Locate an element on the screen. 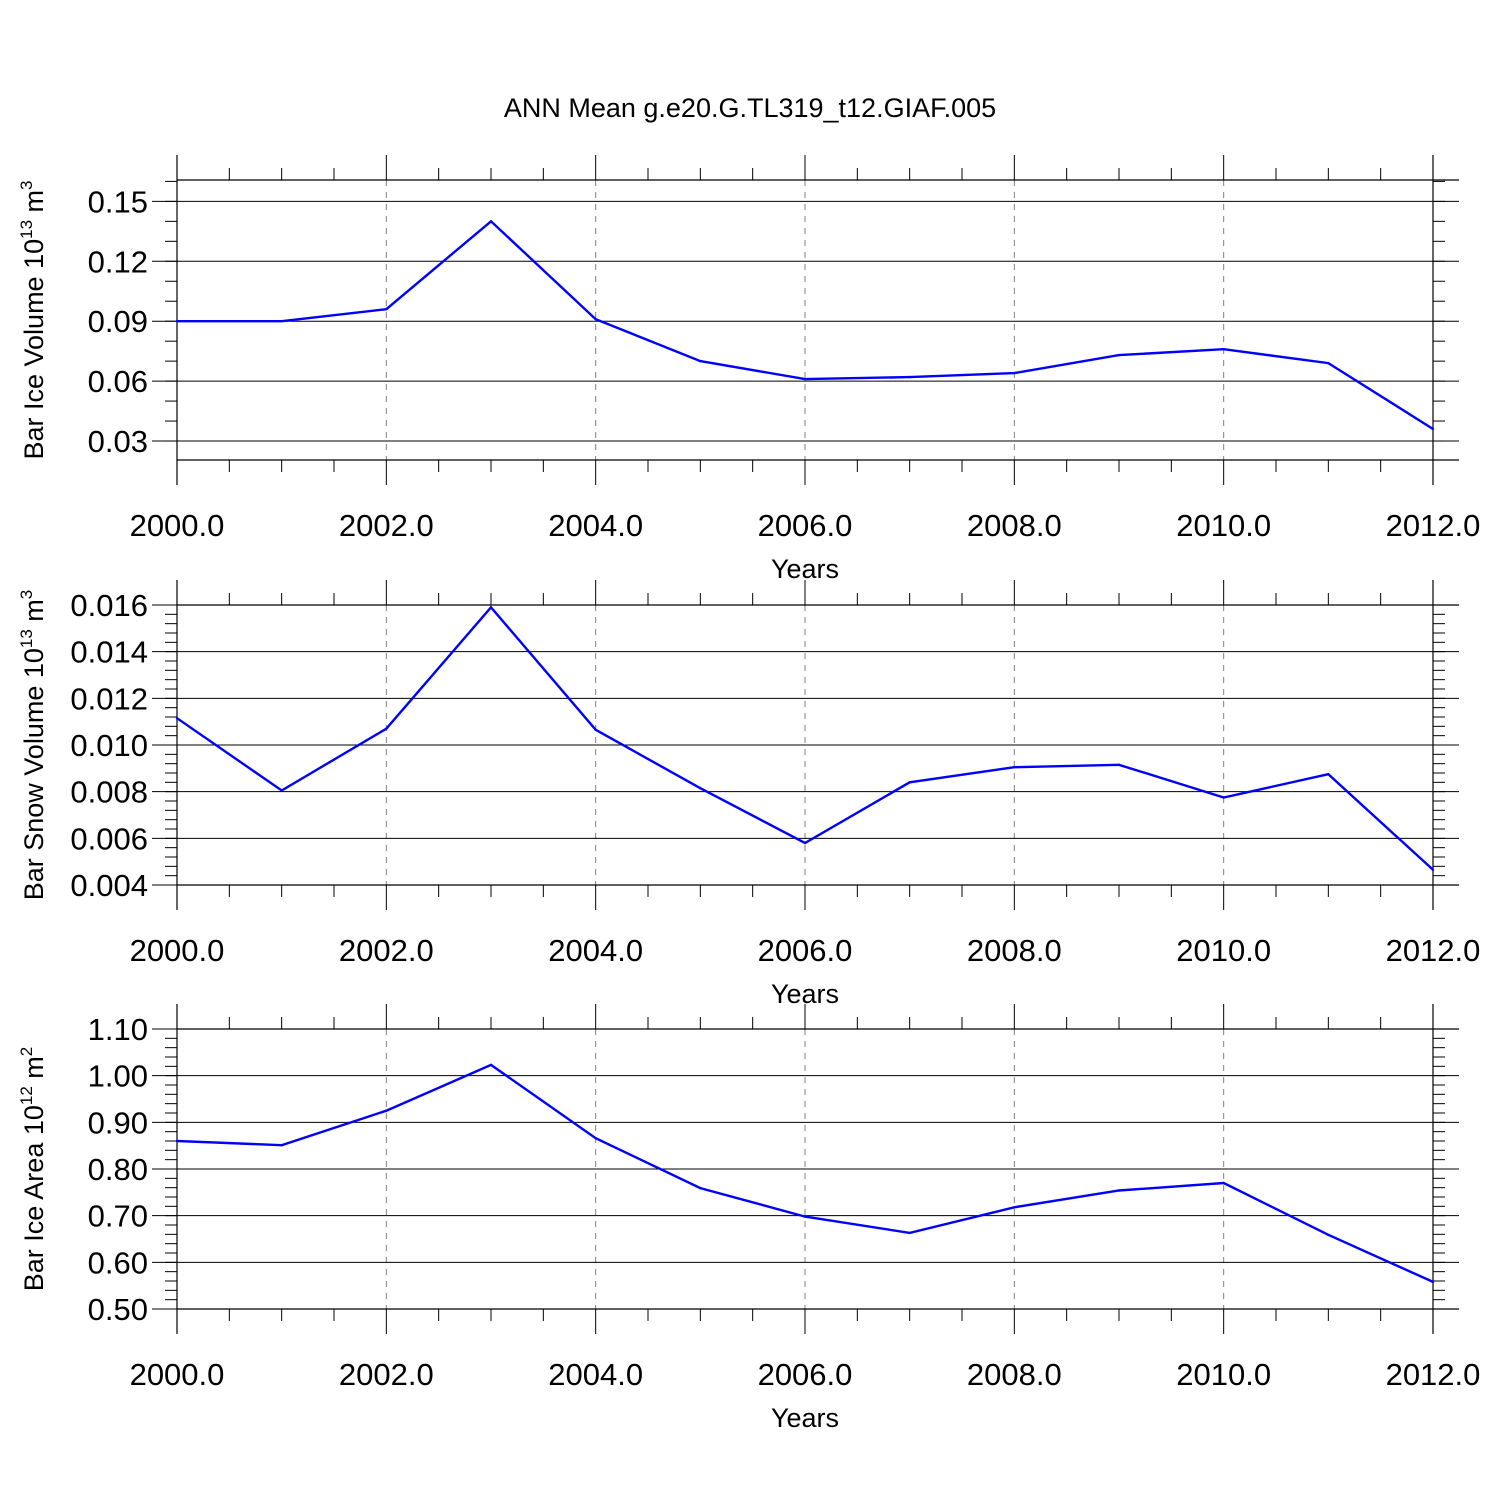  y-axis-title: Bar Ice Area 1012 m2 is located at coordinates (33, 1169).